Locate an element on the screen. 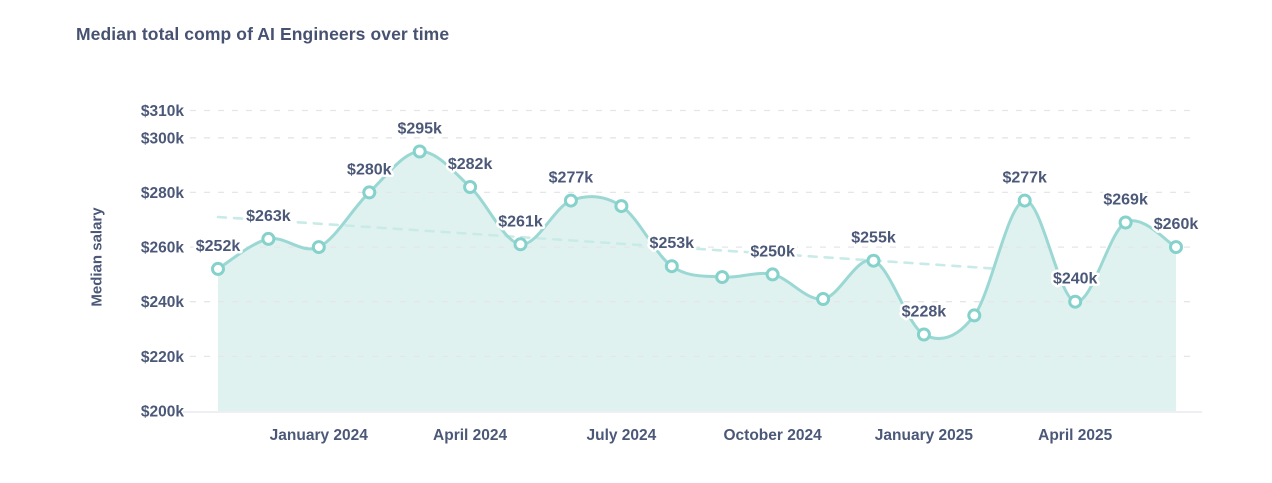 This screenshot has height=483, width=1272. data-point-label: $253k is located at coordinates (672, 243).